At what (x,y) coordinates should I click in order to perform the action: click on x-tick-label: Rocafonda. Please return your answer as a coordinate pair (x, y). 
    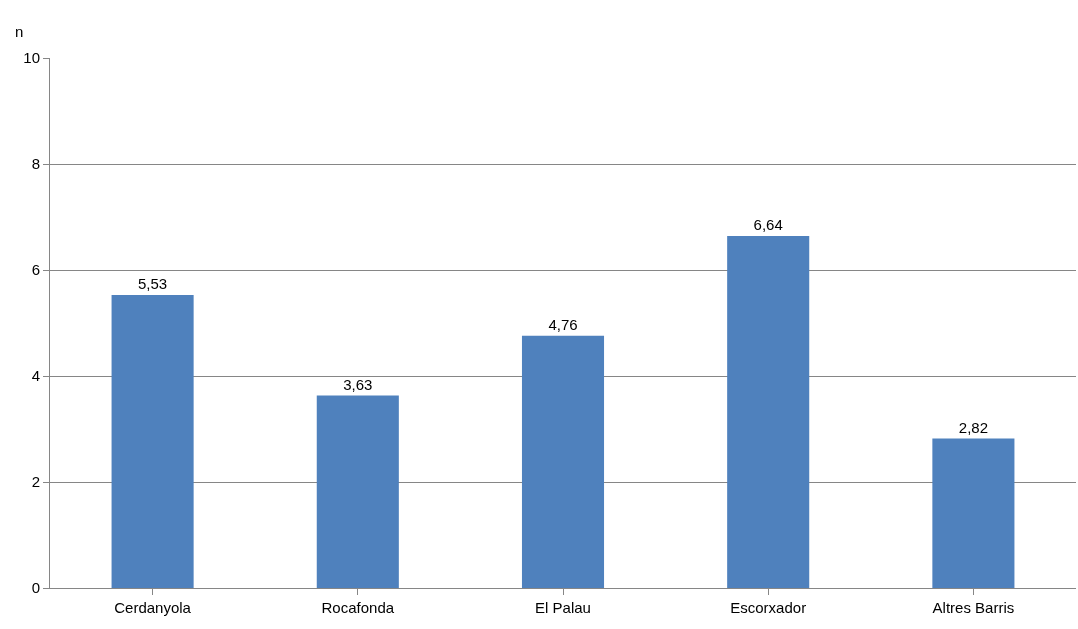
    Looking at the image, I should click on (358, 607).